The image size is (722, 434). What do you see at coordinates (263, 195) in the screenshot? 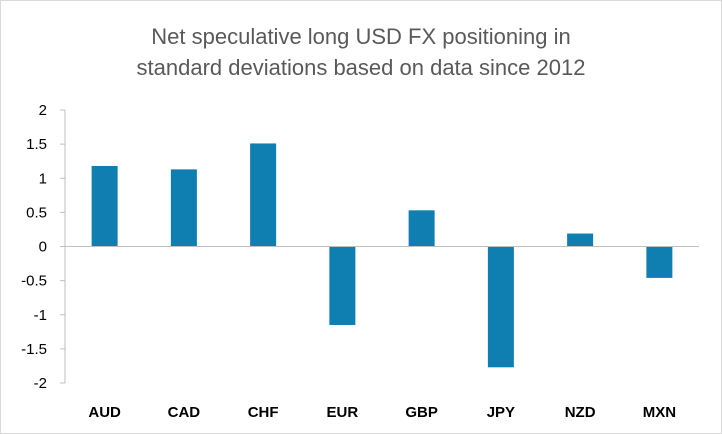
I see `bar-chf` at bounding box center [263, 195].